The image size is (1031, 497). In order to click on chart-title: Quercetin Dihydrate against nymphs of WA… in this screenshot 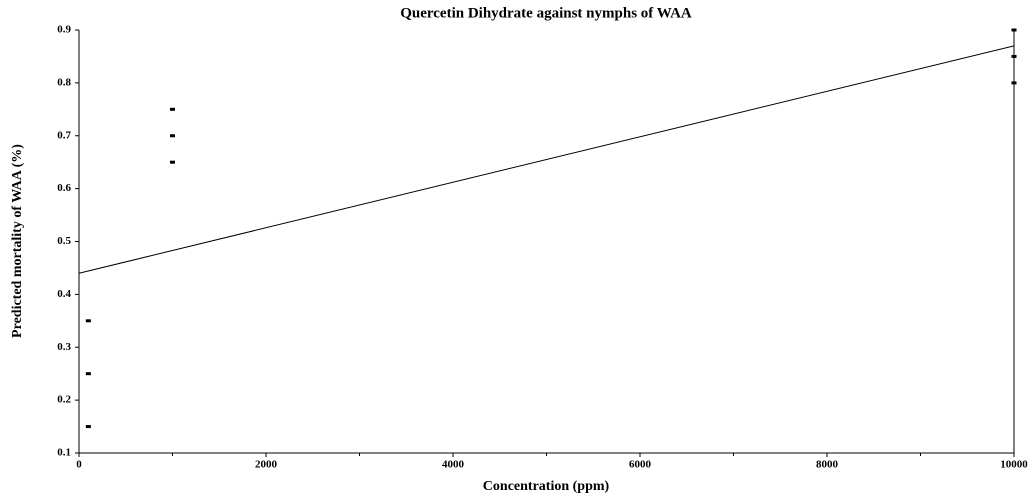, I will do `click(546, 13)`.